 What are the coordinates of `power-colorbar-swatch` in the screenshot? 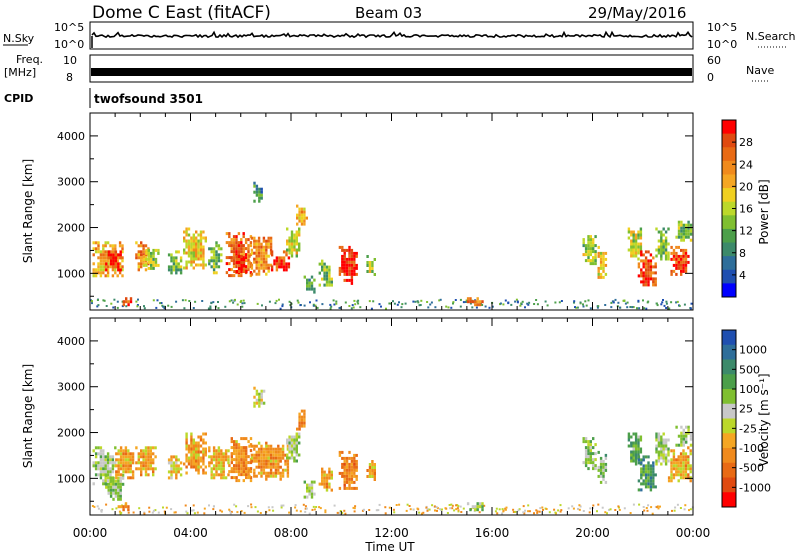 It's located at (729, 140).